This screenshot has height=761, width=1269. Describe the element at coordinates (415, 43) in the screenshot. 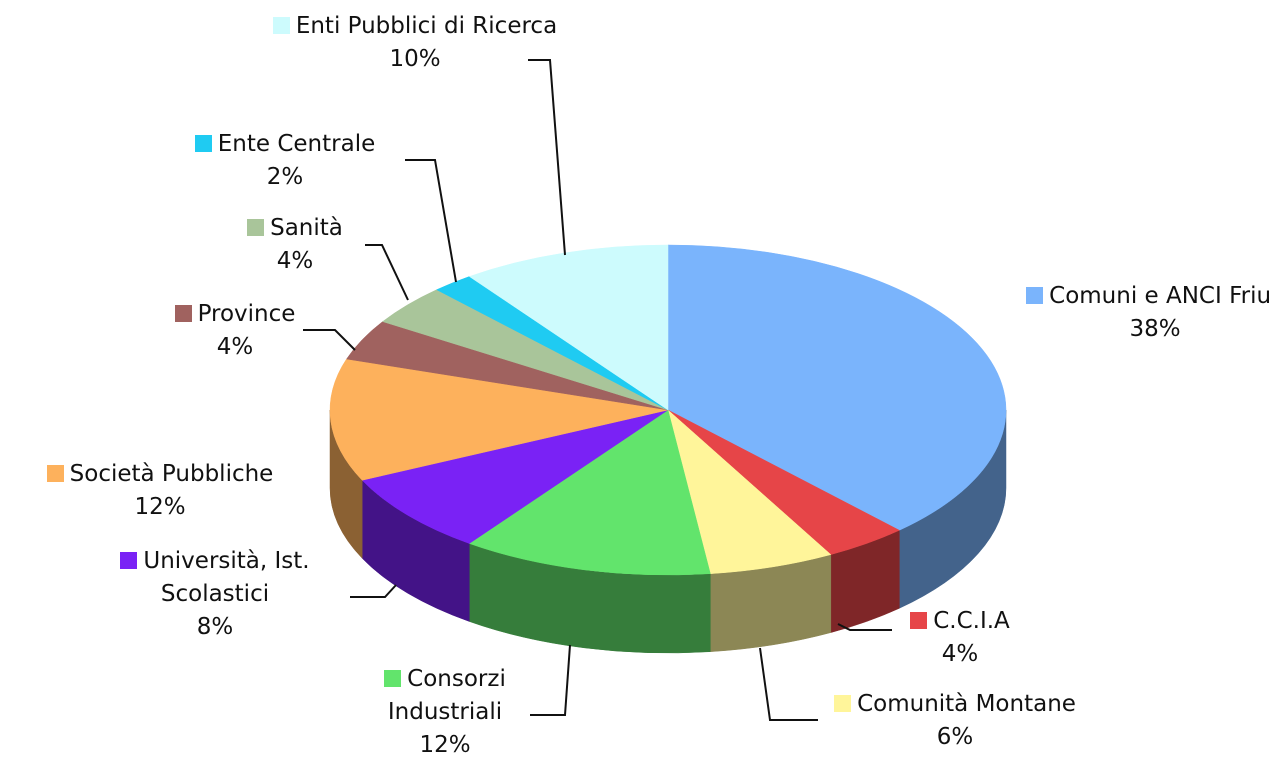

I see `slice-label: Enti Pubblici di Ricerca 10%` at that location.